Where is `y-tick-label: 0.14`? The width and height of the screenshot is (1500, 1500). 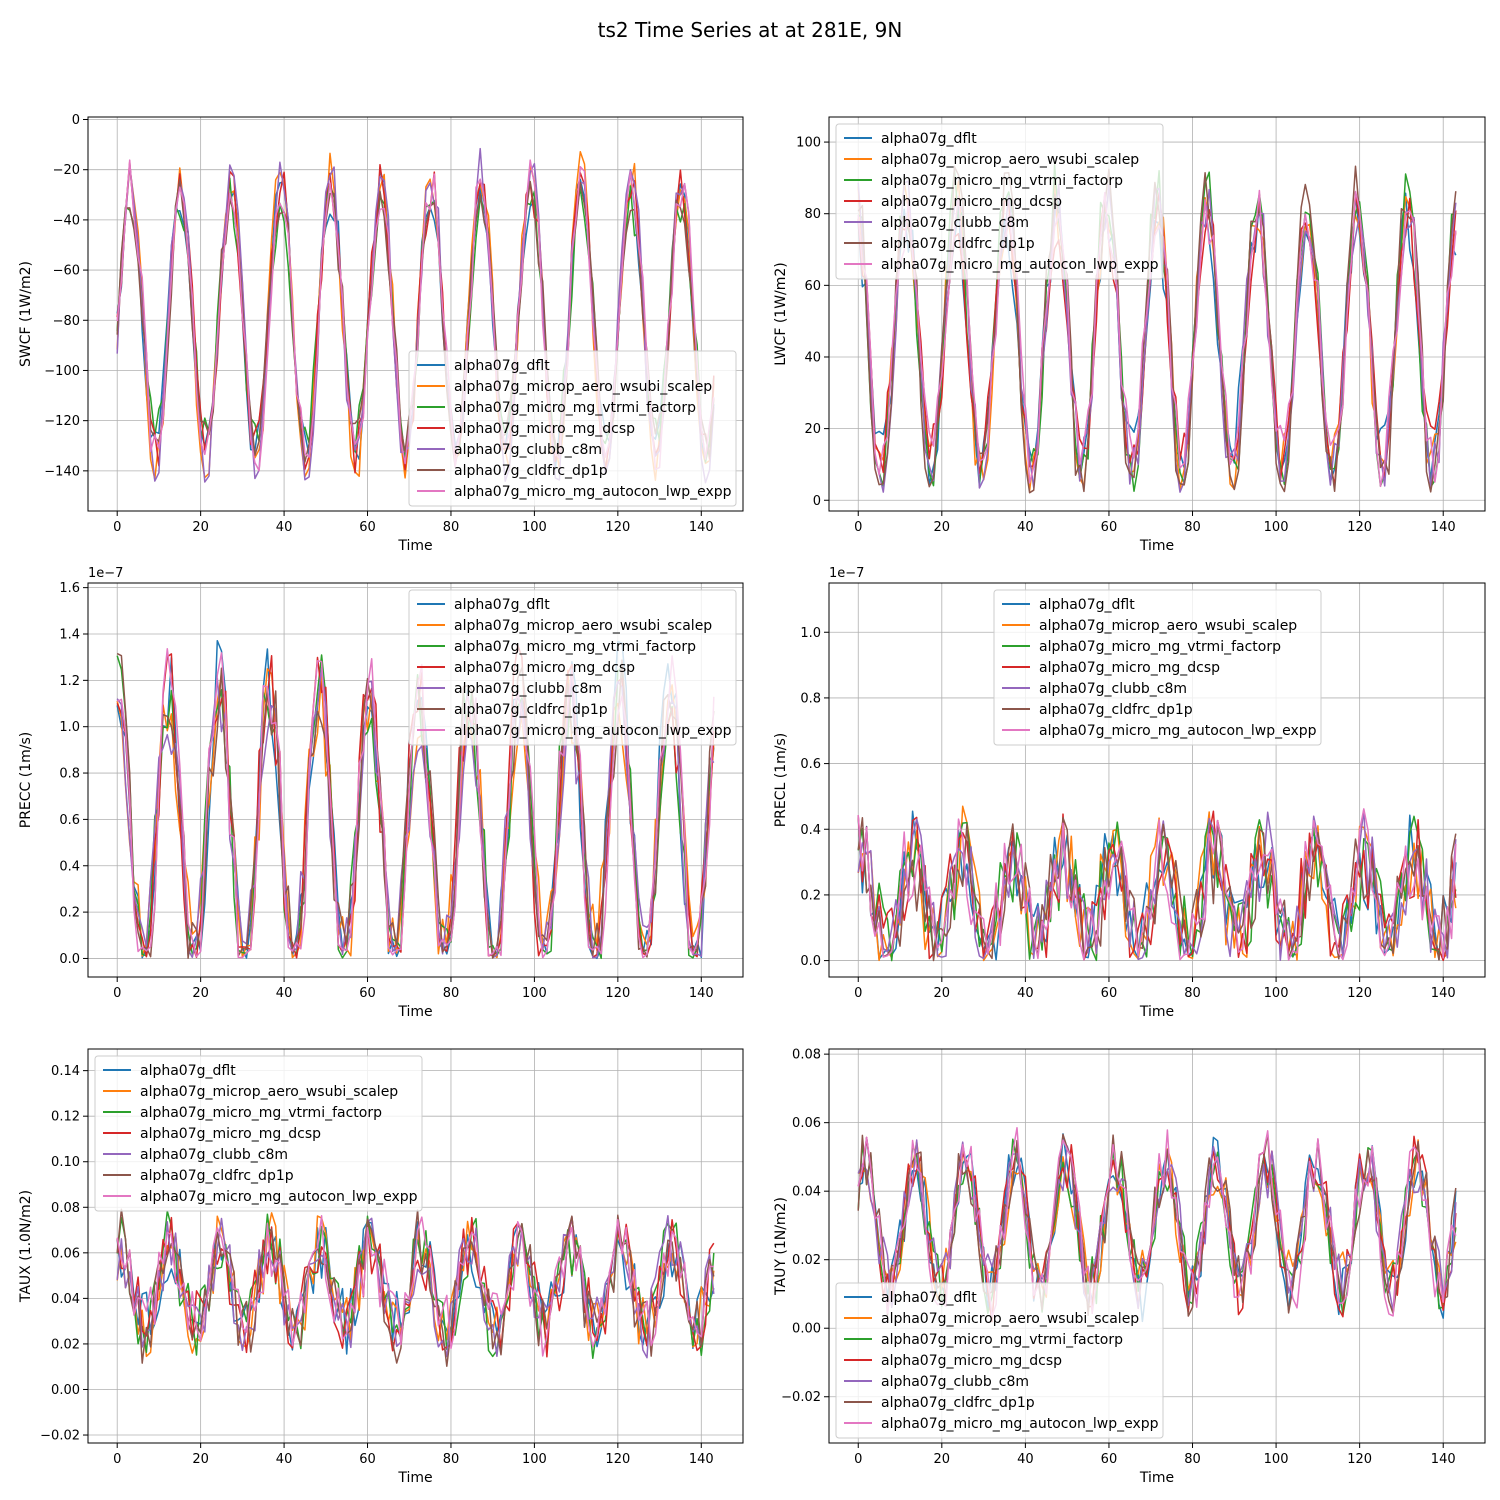 y-tick-label: 0.14 is located at coordinates (65, 1071).